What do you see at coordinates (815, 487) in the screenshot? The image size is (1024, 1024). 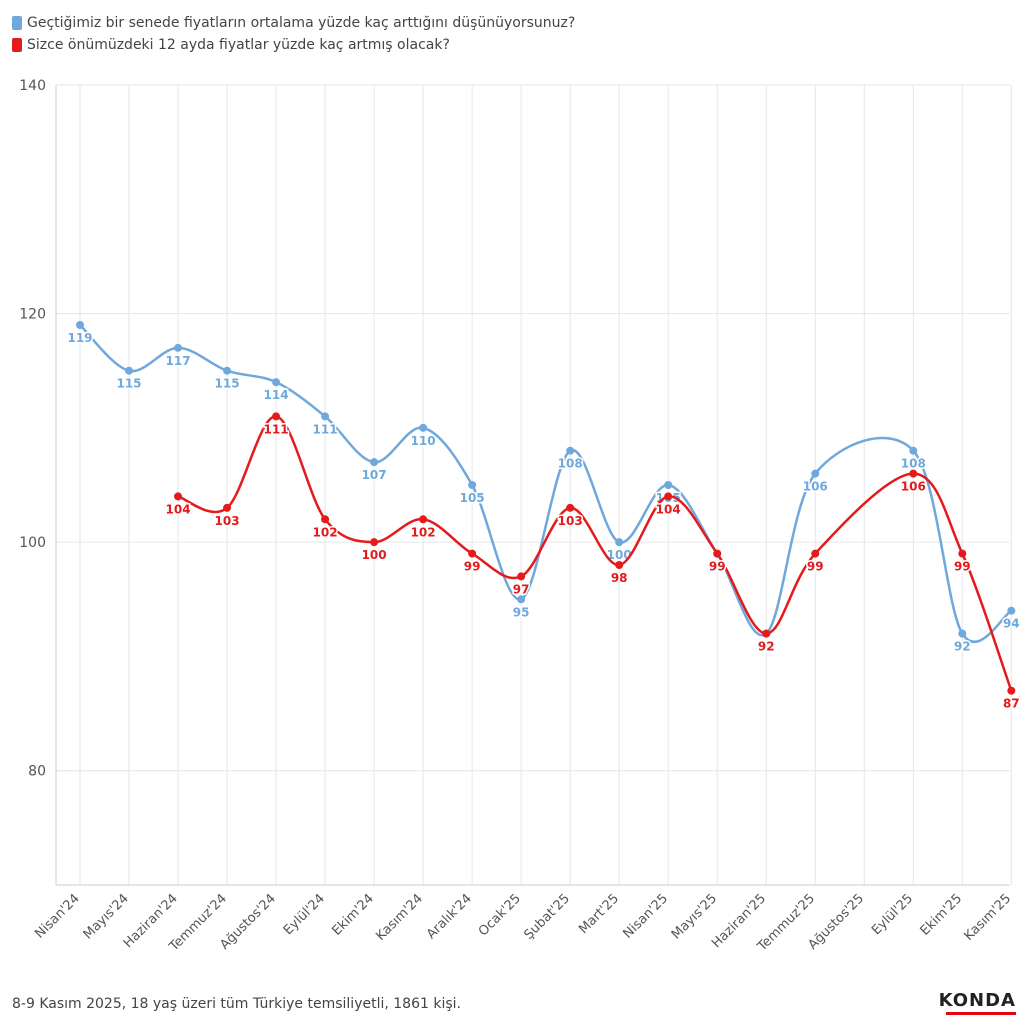 I see `data-label-series-1: 106` at bounding box center [815, 487].